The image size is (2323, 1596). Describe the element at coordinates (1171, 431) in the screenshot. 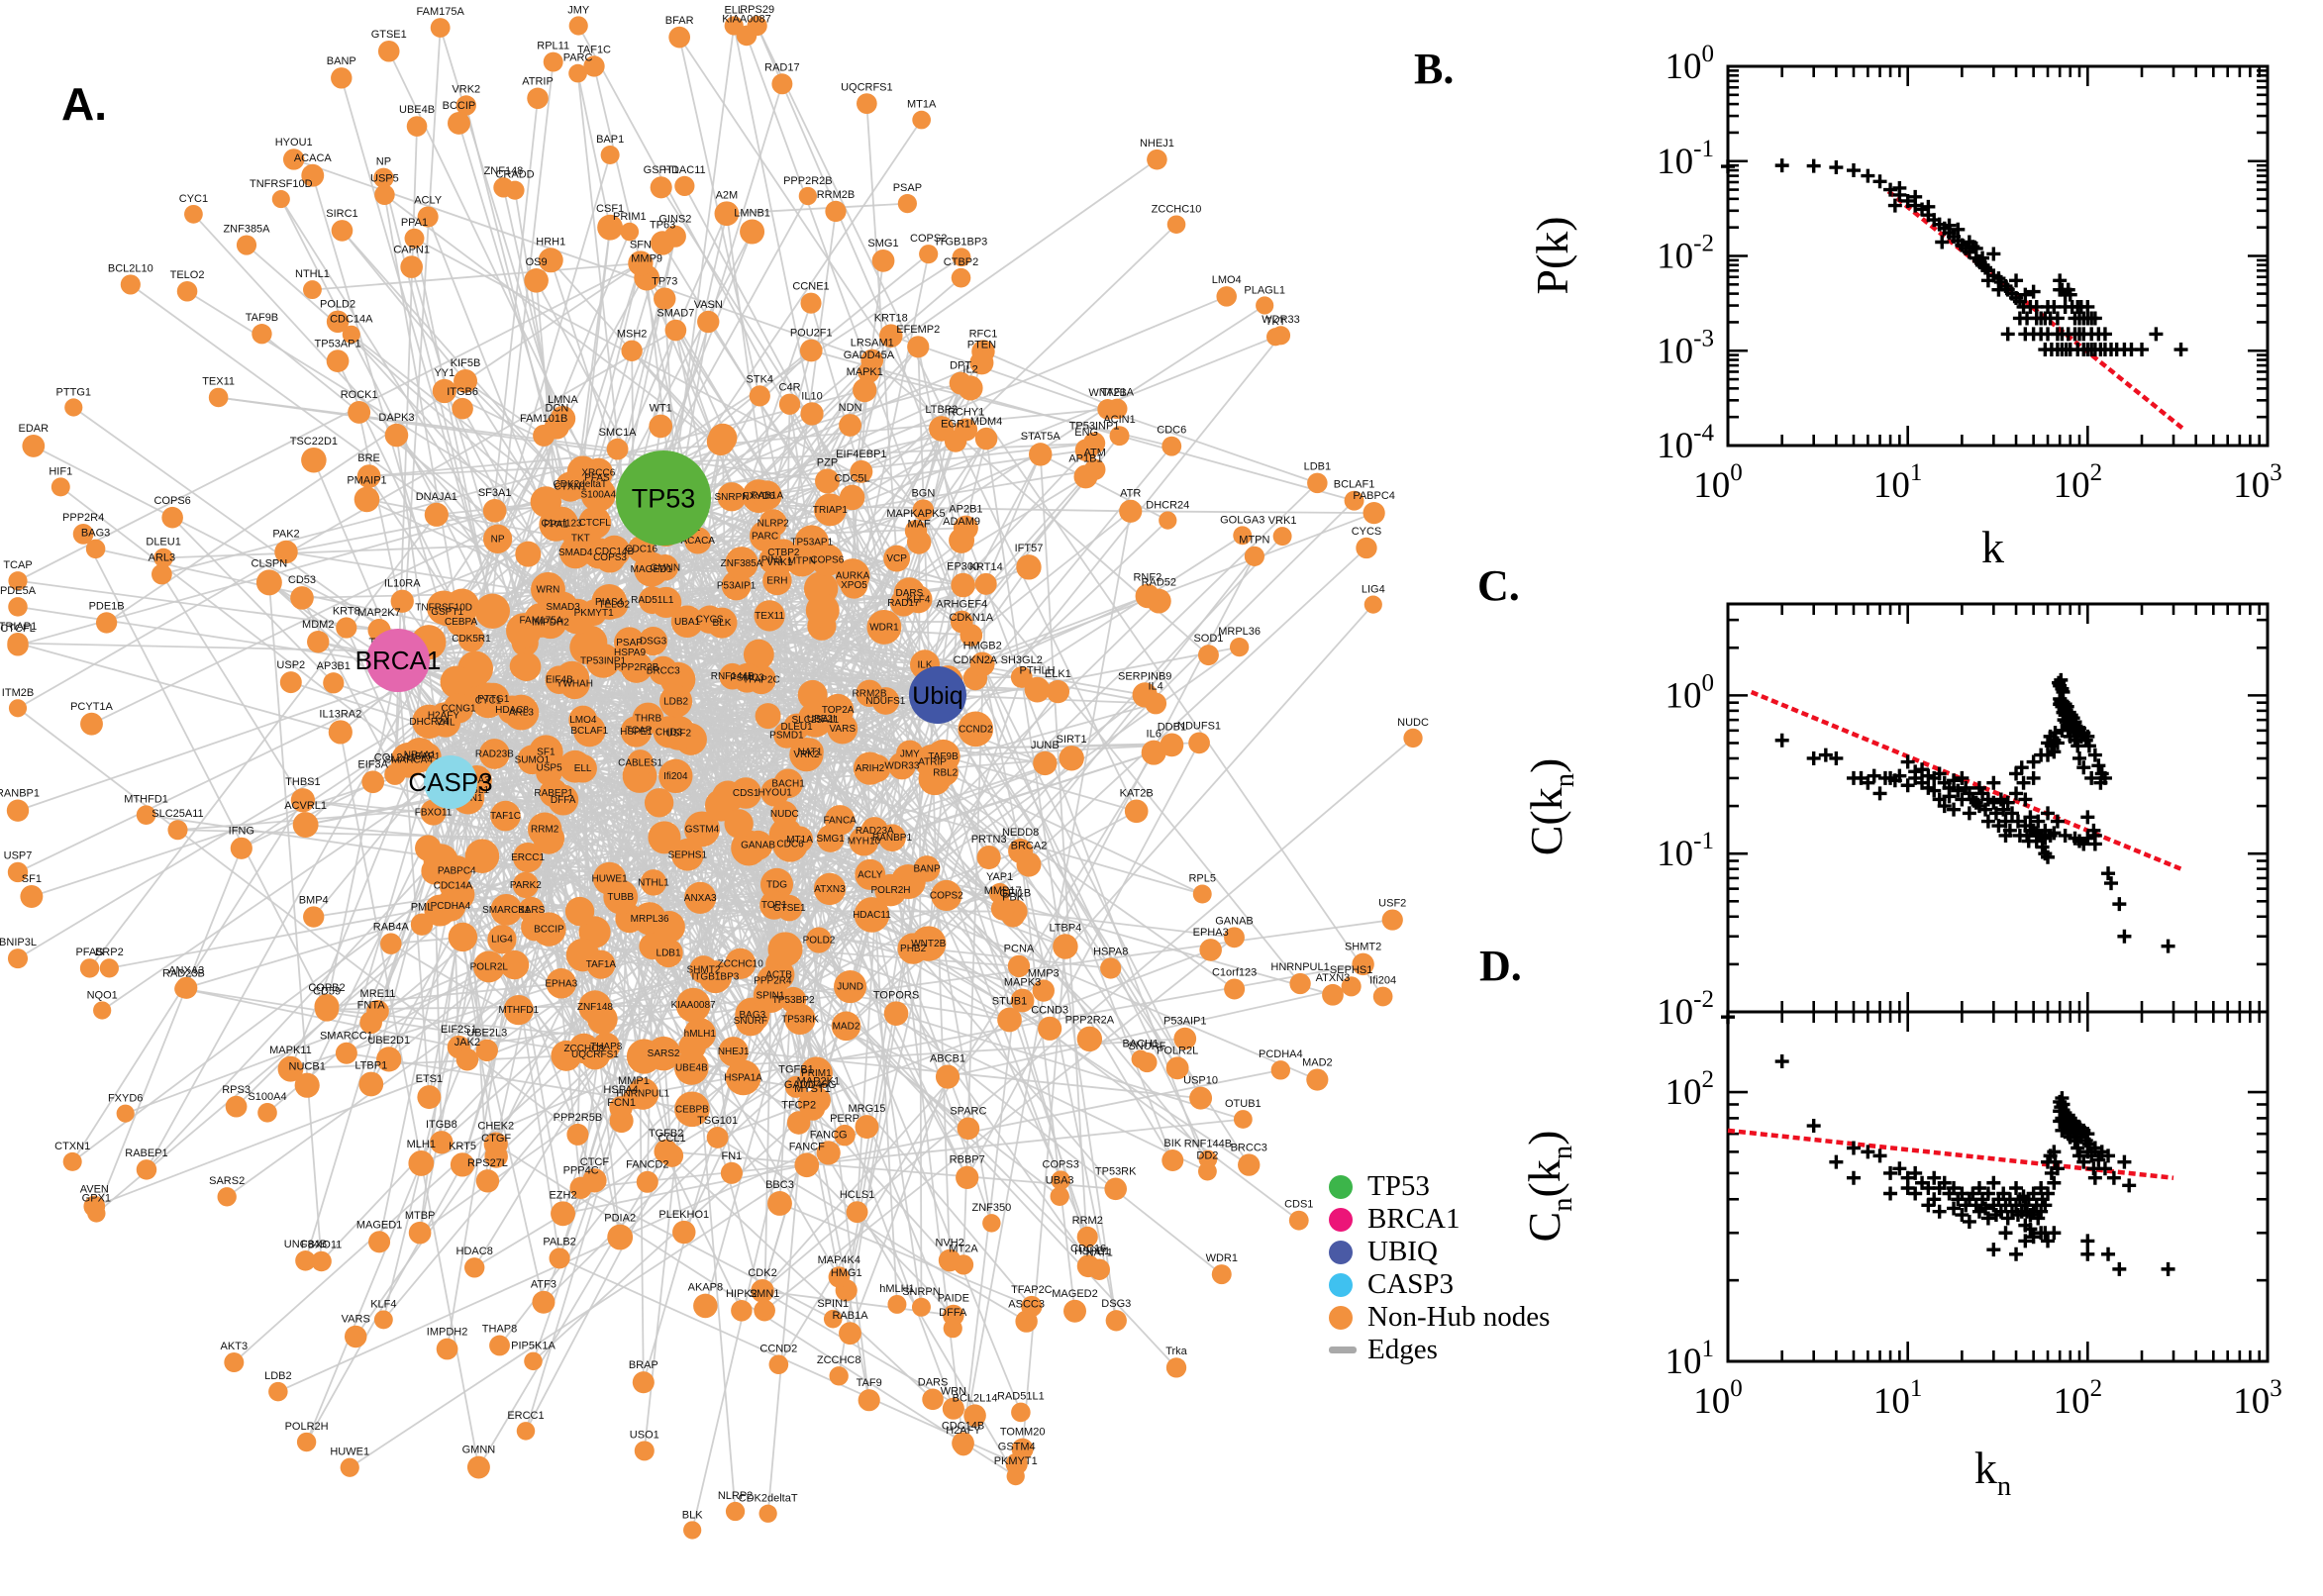

I see `gene-label: CDC6` at that location.